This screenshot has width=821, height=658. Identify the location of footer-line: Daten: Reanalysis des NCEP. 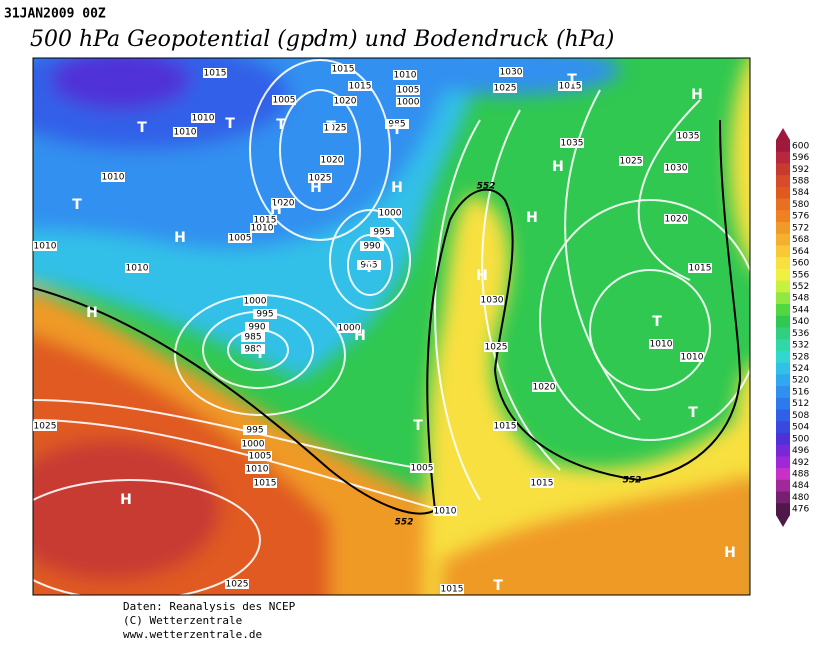
(209, 606).